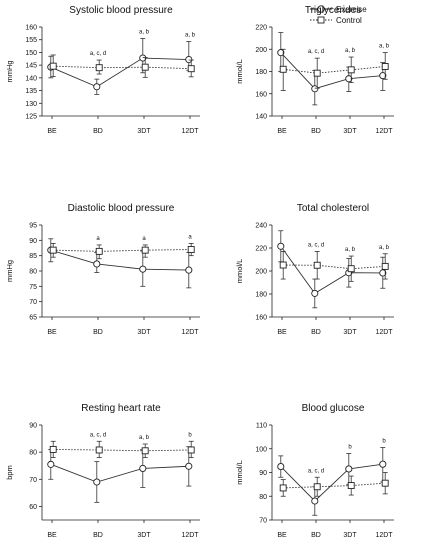 Image resolution: width=423 pixels, height=550 pixels. What do you see at coordinates (31, 78) in the screenshot?
I see `y-tick-label: 140` at bounding box center [31, 78].